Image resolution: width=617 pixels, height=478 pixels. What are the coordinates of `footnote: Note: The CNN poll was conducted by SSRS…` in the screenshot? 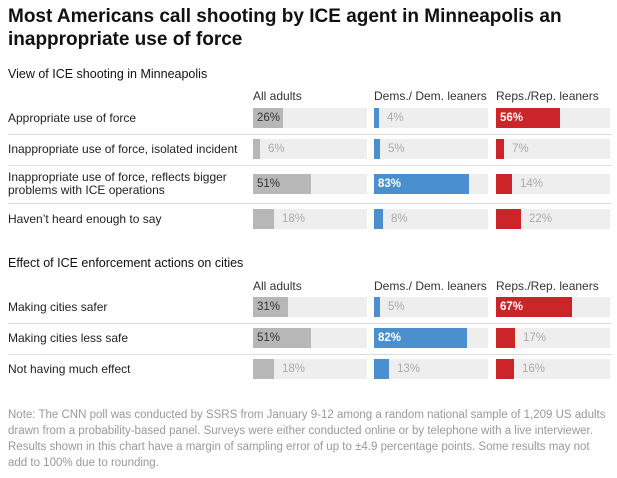 It's located at (307, 439).